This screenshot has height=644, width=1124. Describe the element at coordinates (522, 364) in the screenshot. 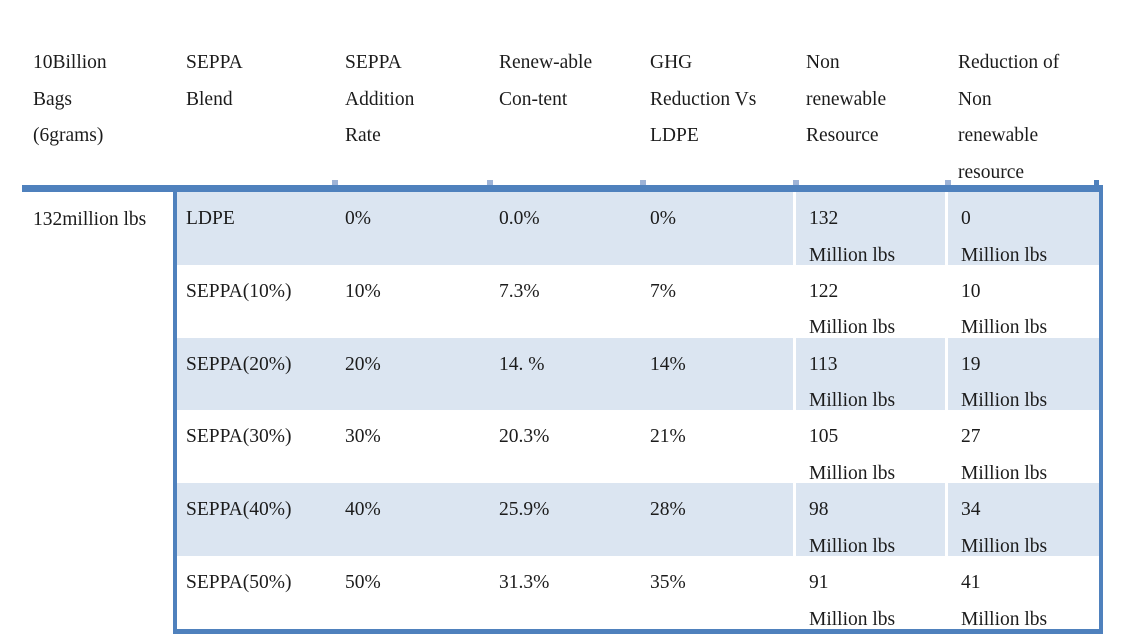

I see `cell-renewable-content: 14. %` at that location.